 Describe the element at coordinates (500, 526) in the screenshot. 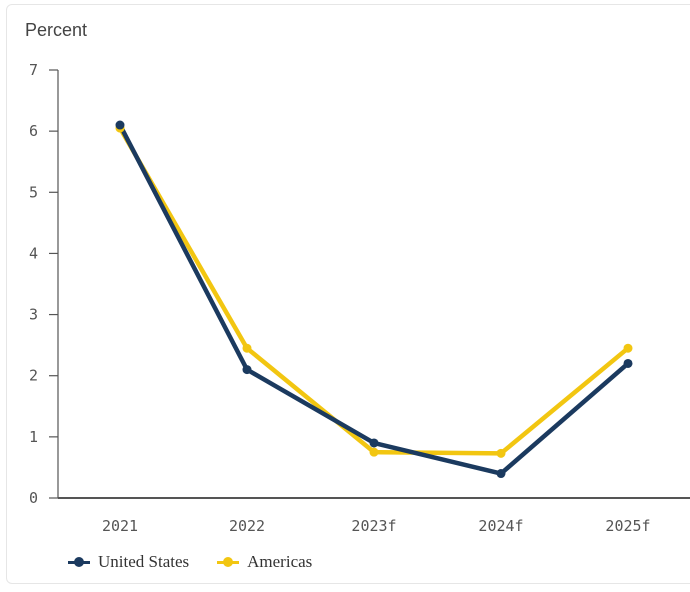

I see `x-tick-label: 2024f` at that location.